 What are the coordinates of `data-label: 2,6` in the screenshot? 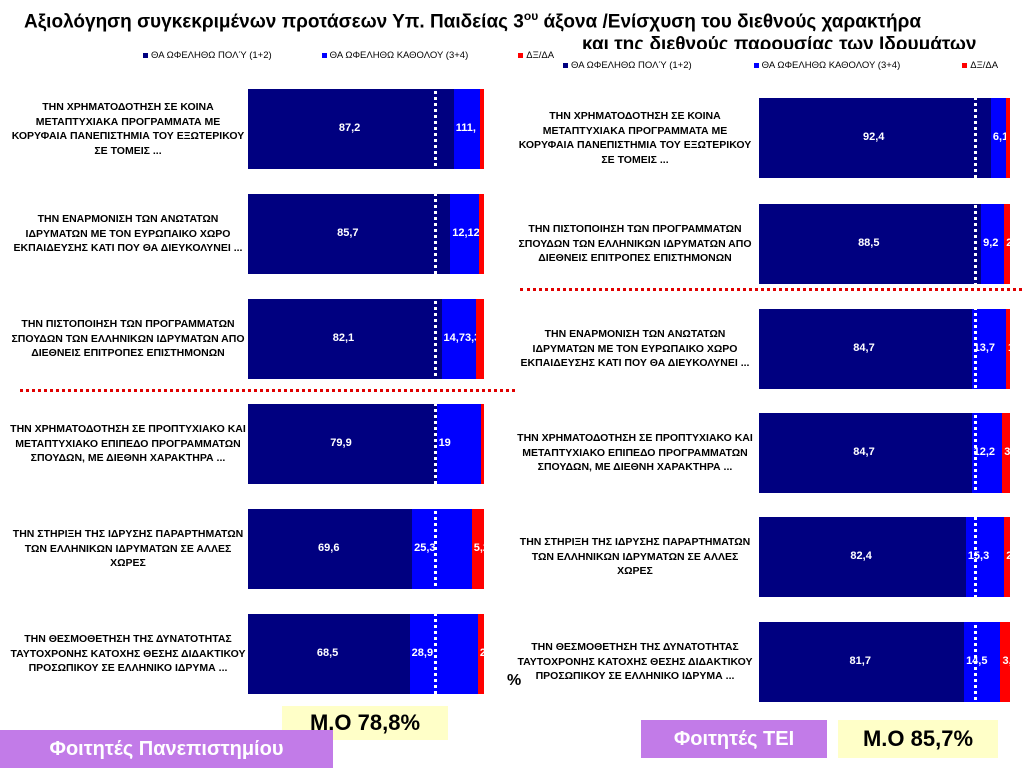 It's located at (487, 653).